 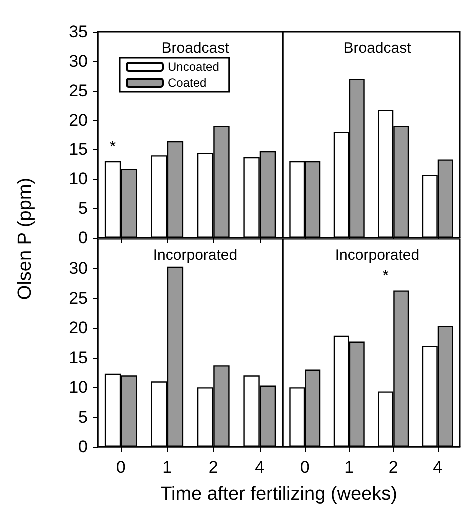 I want to click on legend-label: Coated, so click(x=187, y=83).